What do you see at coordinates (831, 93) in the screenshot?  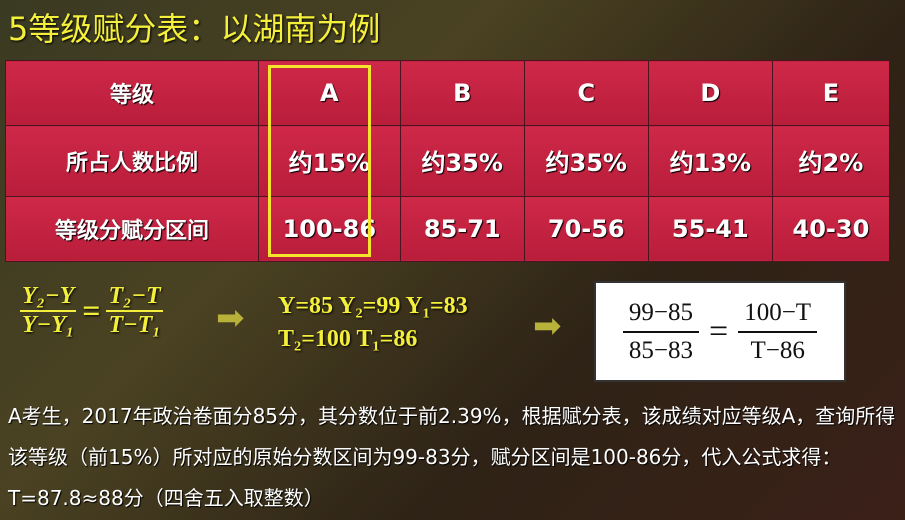 I see `cell: E` at bounding box center [831, 93].